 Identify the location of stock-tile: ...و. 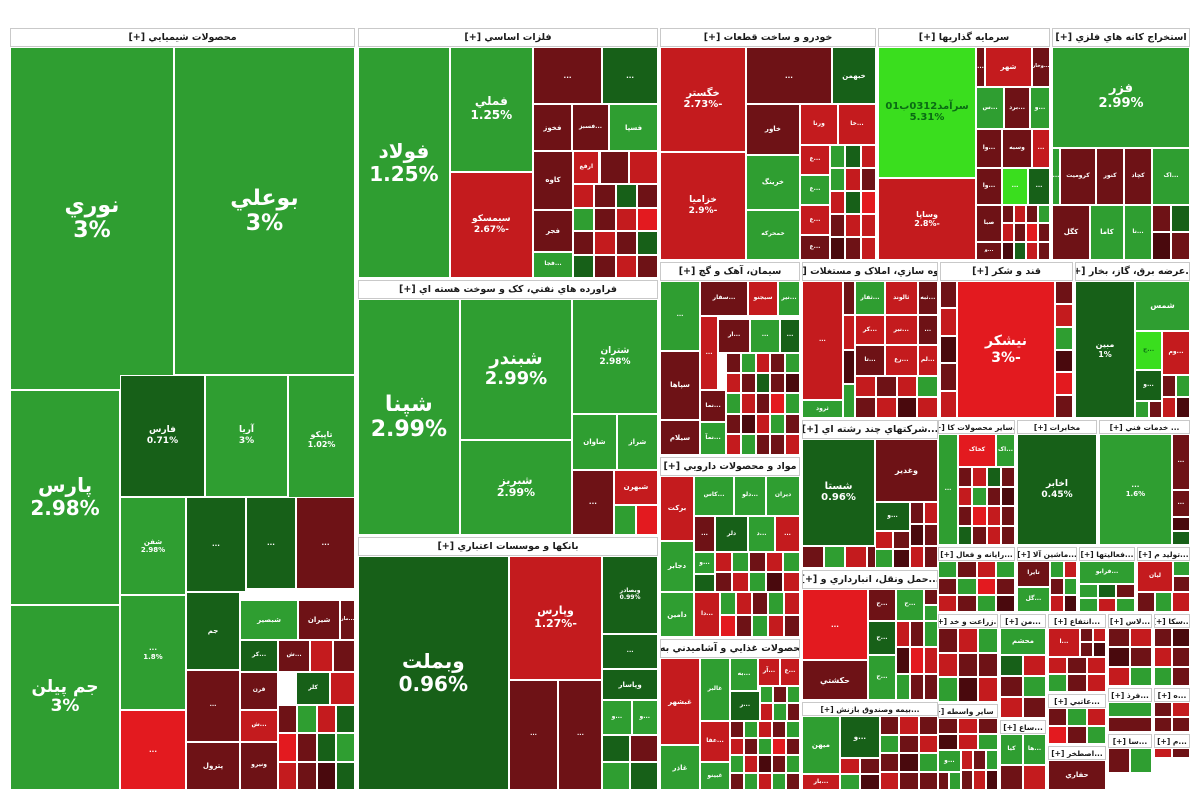
(892, 516).